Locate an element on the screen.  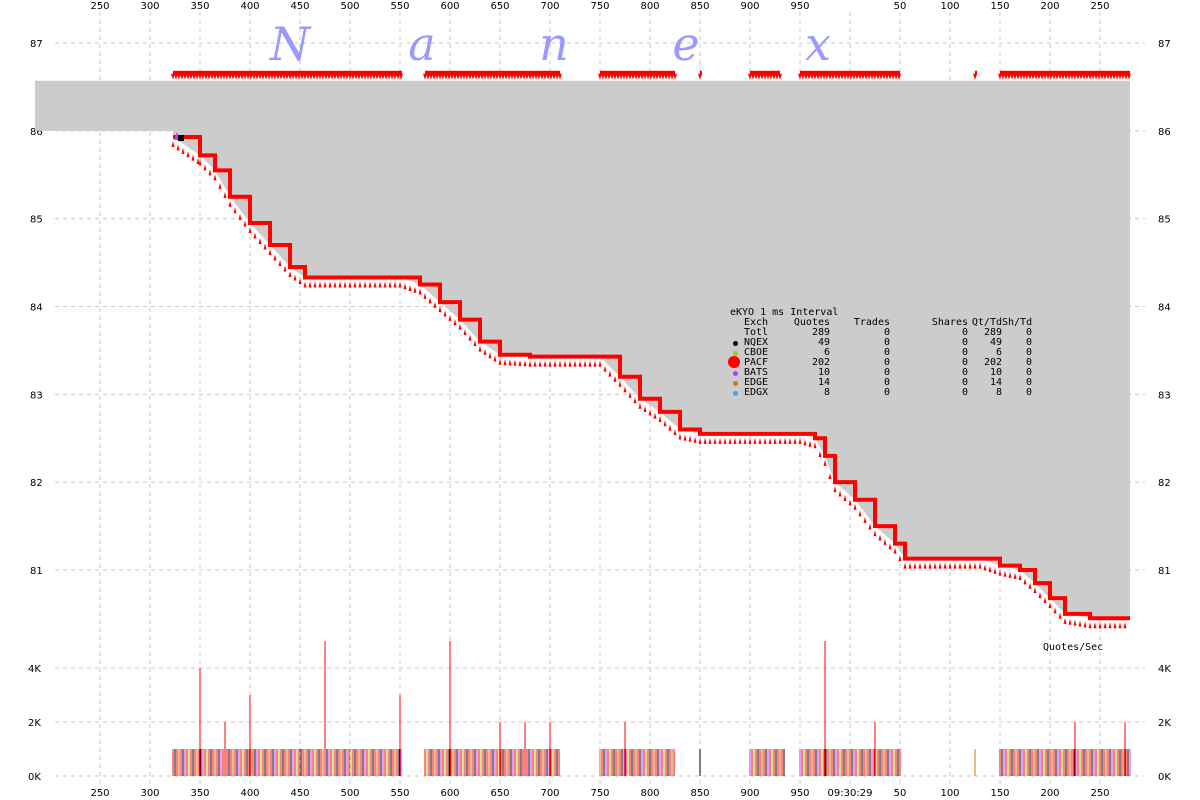
stats-cell-quotes: 6 is located at coordinates (826, 352).